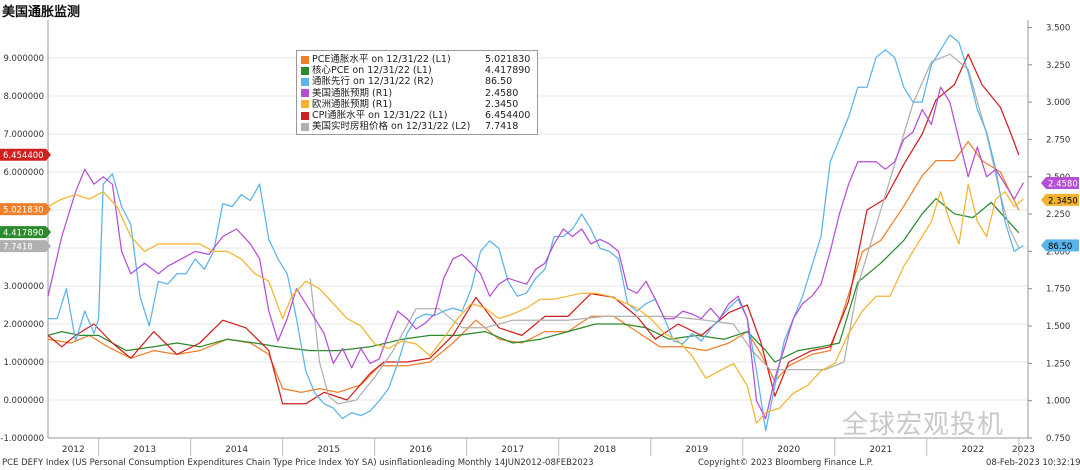 The image size is (1080, 470). What do you see at coordinates (696, 450) in the screenshot?
I see `x-tick-label: 2019` at bounding box center [696, 450].